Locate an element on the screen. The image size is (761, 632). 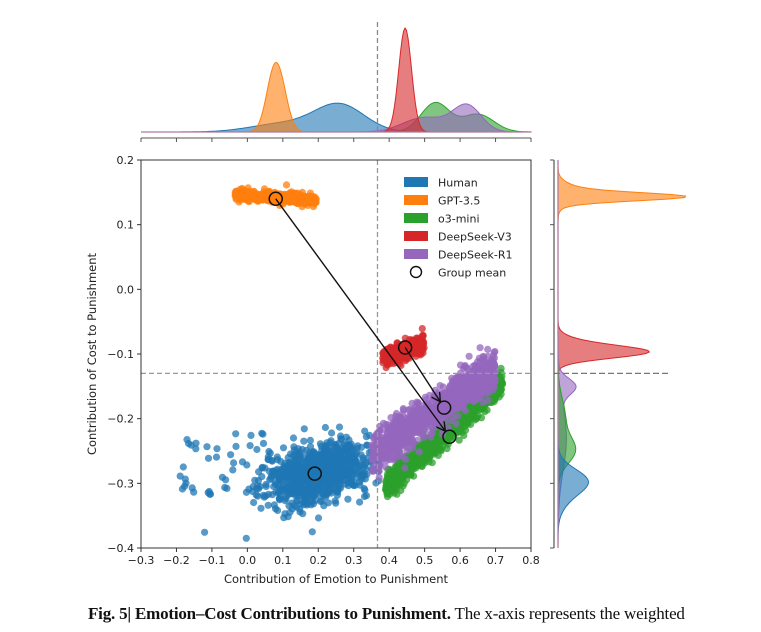
y-tick-label: −0.1 is located at coordinates (120, 354).